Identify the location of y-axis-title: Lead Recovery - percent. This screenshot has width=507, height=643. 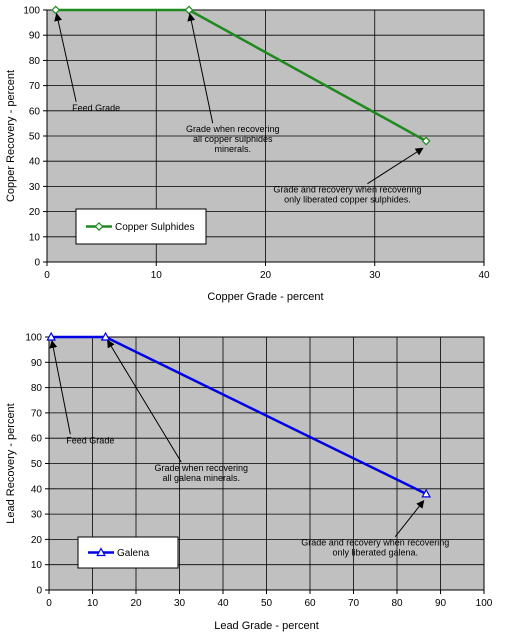
(11, 463).